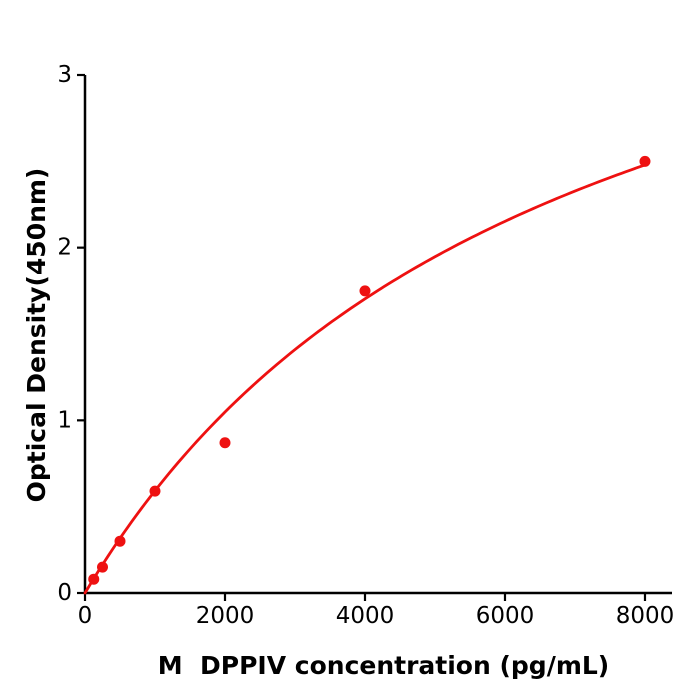 The image size is (700, 700). What do you see at coordinates (85, 616) in the screenshot?
I see `x-tick-label: 0` at bounding box center [85, 616].